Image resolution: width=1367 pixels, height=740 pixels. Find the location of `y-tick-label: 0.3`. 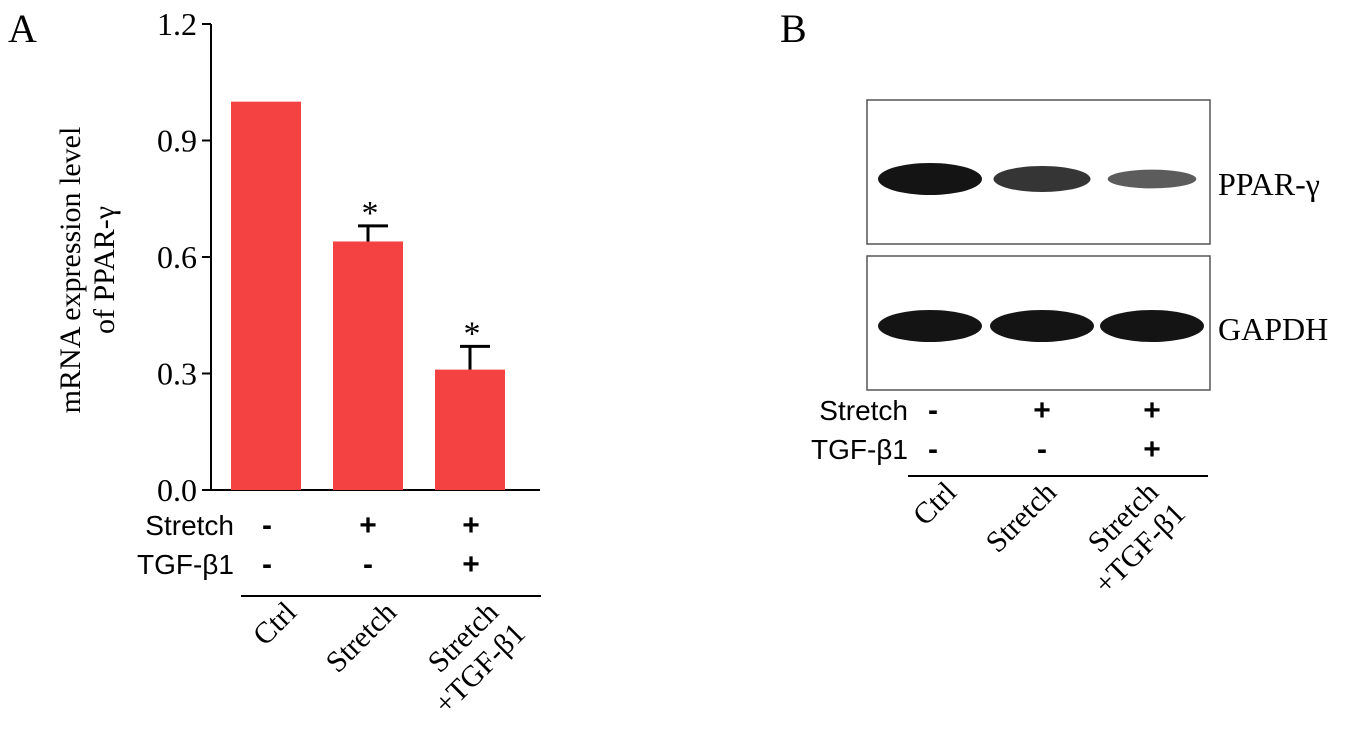

y-tick-label: 0.3 is located at coordinates (177, 374).